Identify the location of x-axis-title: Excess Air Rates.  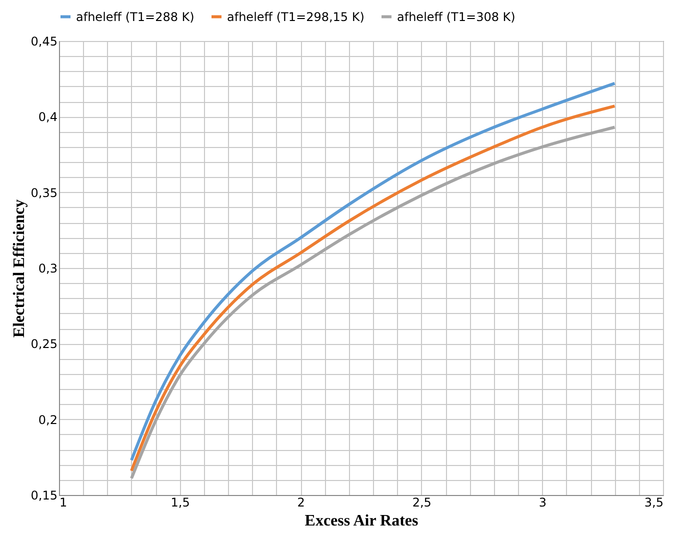
(361, 521).